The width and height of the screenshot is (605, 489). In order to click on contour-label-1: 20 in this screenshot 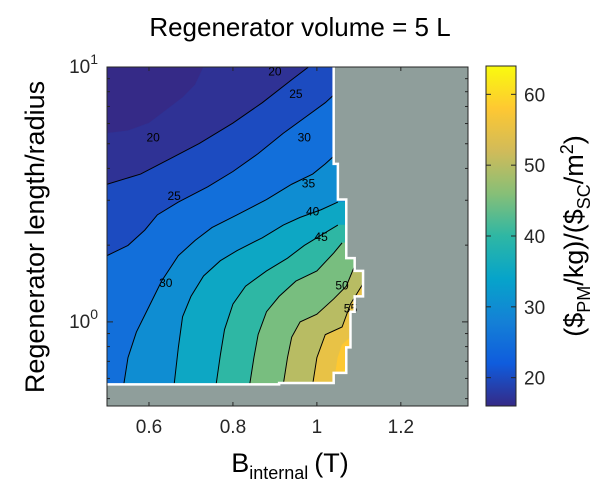, I will do `click(275, 71)`.